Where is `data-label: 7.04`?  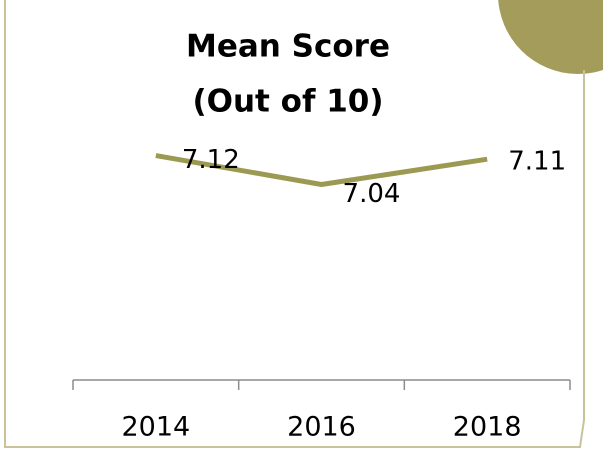
data-label: 7.04 is located at coordinates (372, 194).